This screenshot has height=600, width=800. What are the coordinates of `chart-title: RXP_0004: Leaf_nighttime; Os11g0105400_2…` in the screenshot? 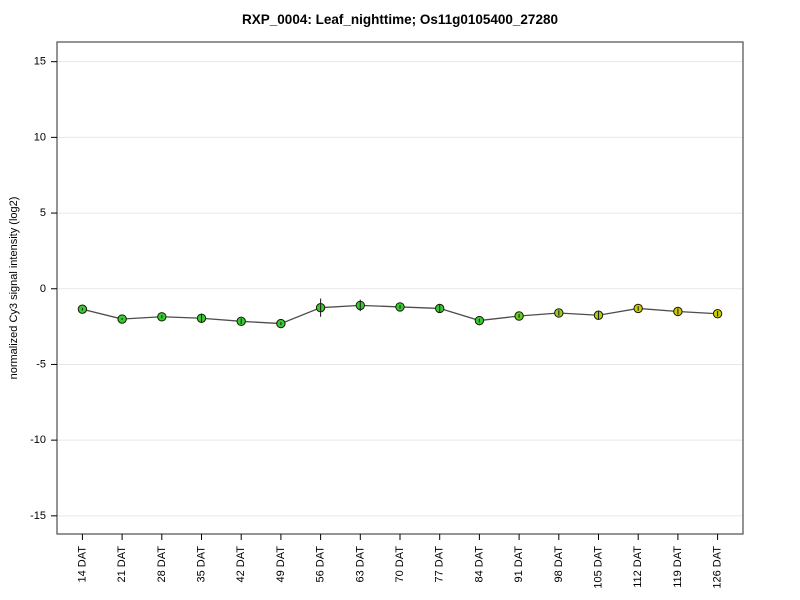 It's located at (400, 19).